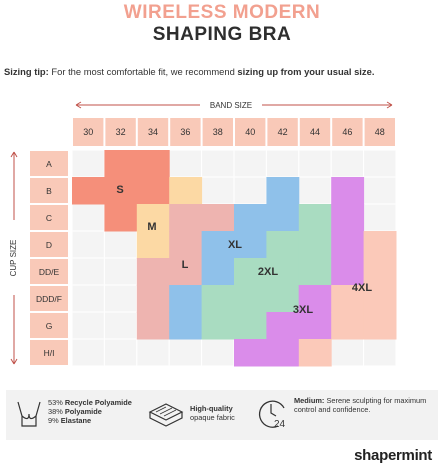 The width and height of the screenshot is (444, 468). What do you see at coordinates (211, 408) in the screenshot?
I see `text: High-quality` at bounding box center [211, 408].